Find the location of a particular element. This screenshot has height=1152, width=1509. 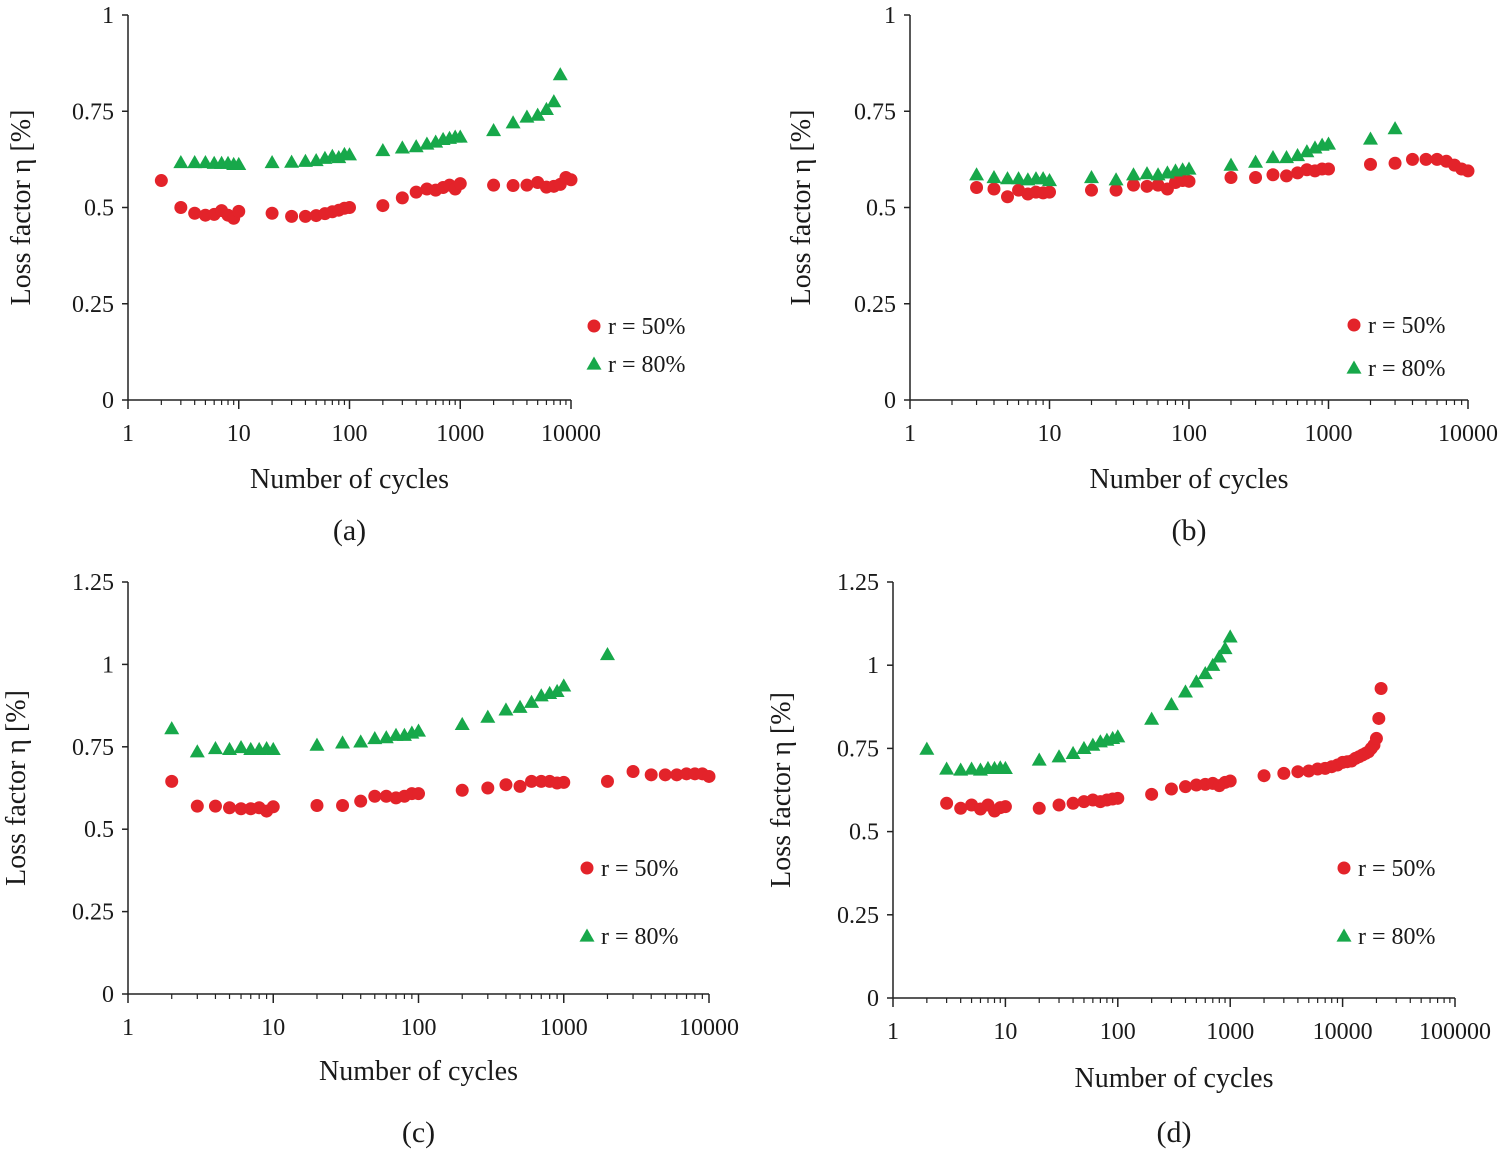

x-tick-label: 100 is located at coordinates (1118, 1032).